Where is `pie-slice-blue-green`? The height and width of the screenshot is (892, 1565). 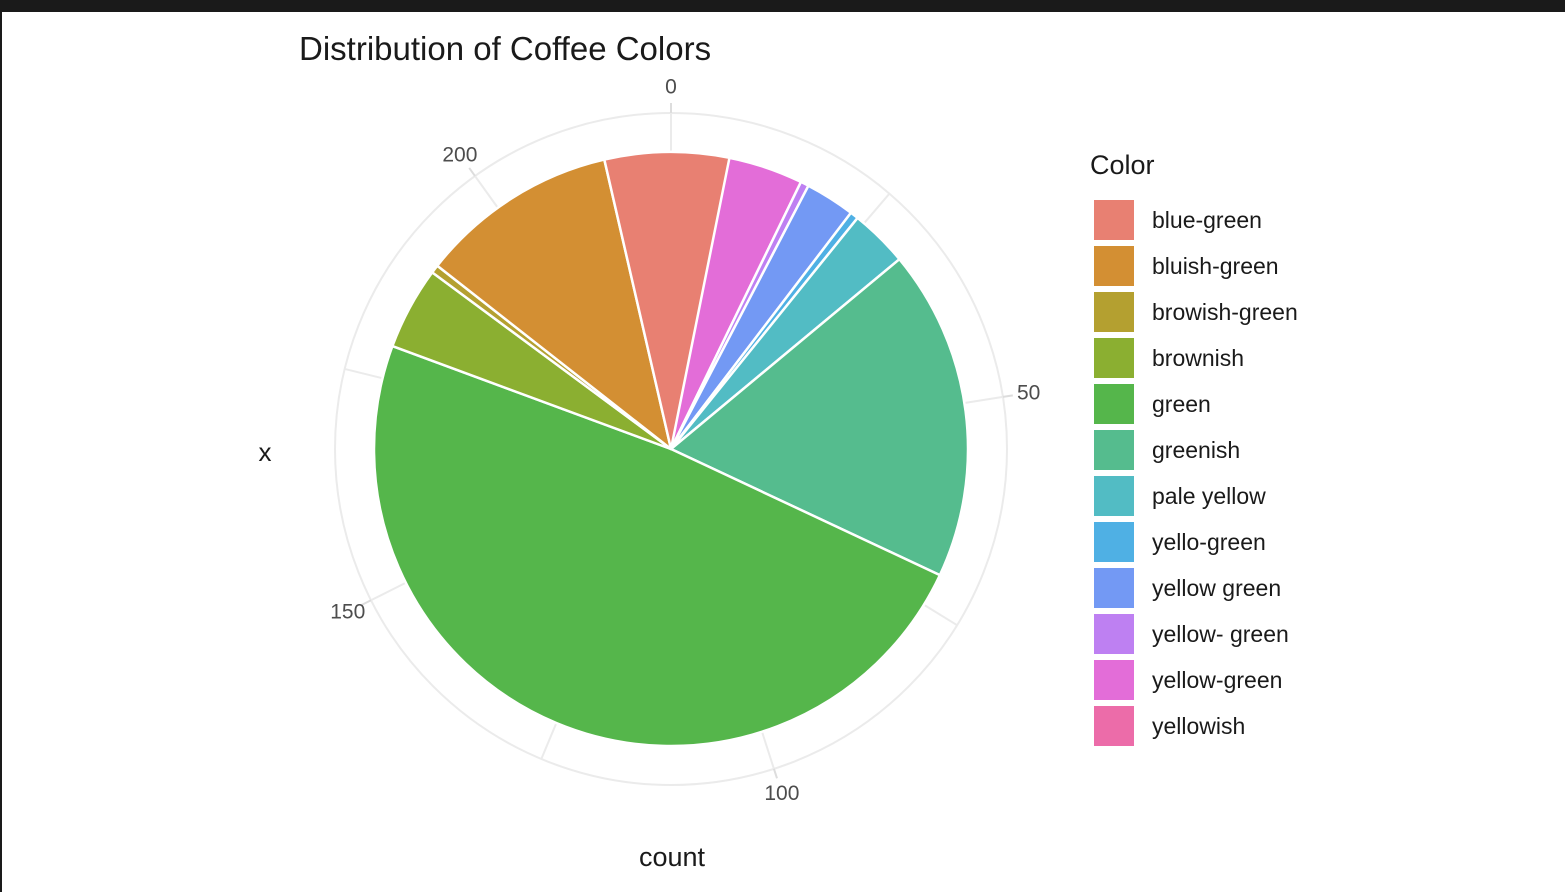
pie-slice-blue-green is located at coordinates (667, 300).